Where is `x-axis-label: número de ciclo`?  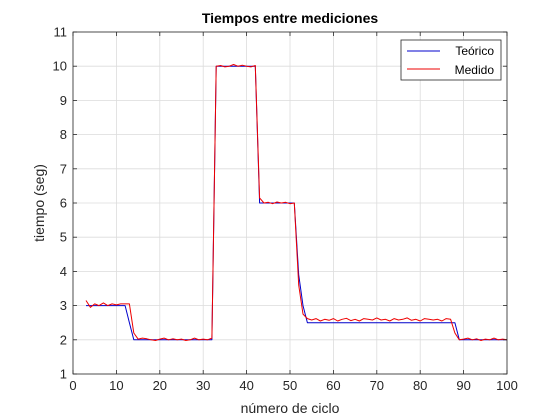
x-axis-label: número de ciclo is located at coordinates (290, 408).